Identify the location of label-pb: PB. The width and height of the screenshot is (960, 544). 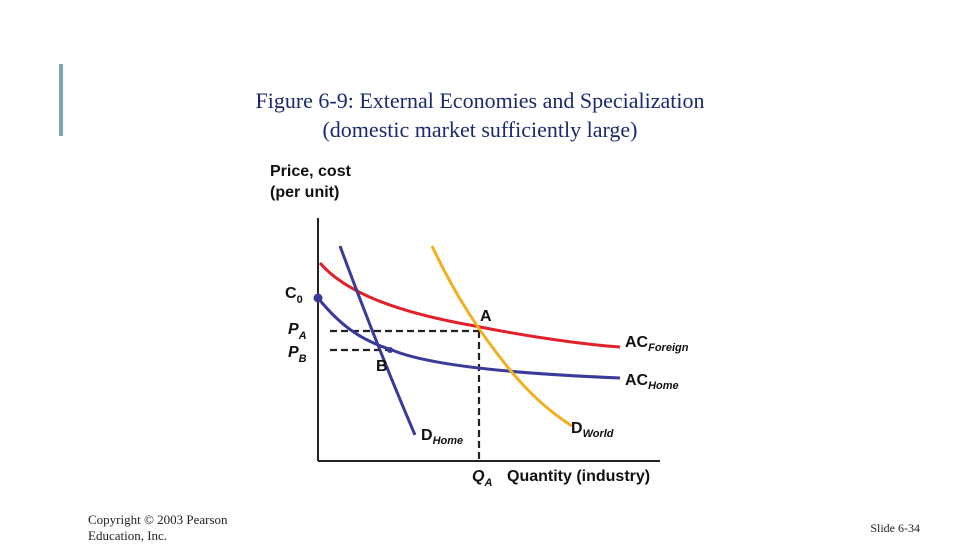
(297, 354).